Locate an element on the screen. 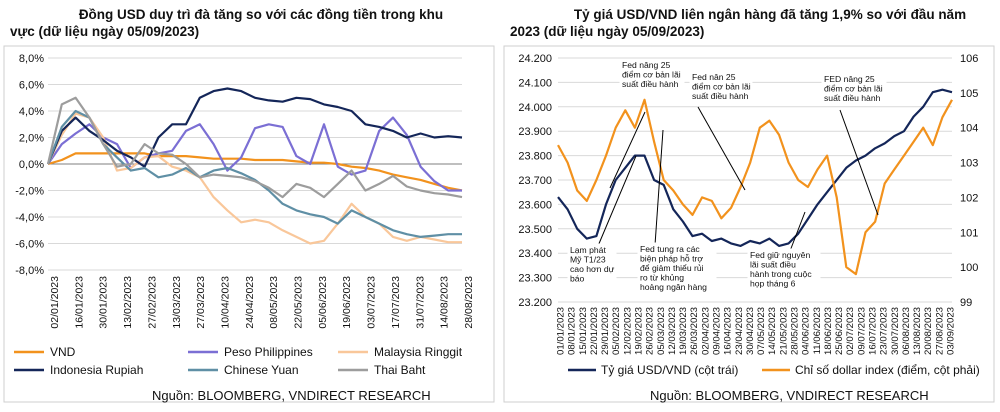 This screenshot has width=1000, height=412. legend-label-malaysia-ringgit: Malaysia Ringgit is located at coordinates (418, 352).